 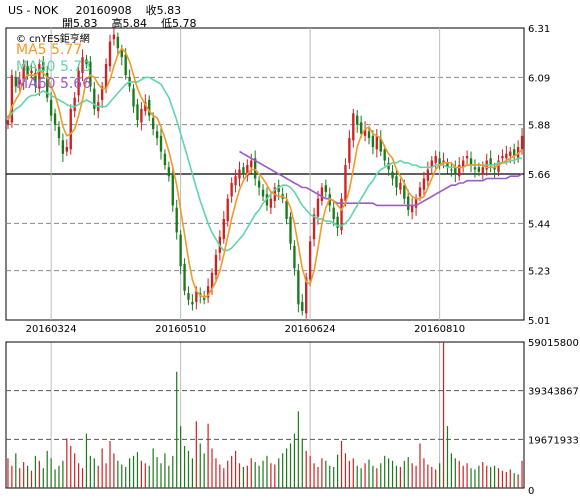 I want to click on legend-ma20-value: 5.73, so click(x=75, y=67).